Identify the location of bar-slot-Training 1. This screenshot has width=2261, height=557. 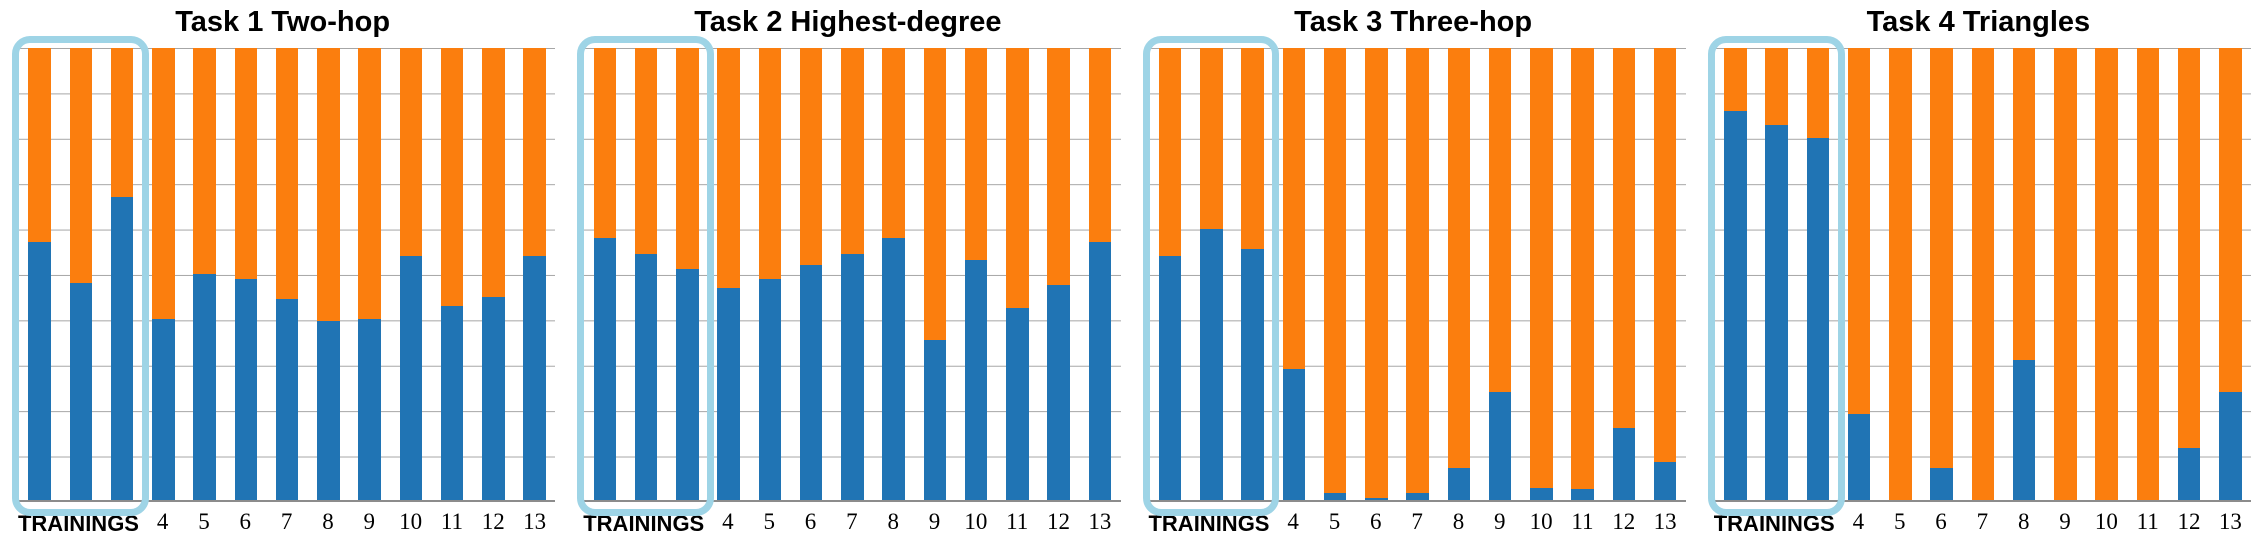
(1735, 274).